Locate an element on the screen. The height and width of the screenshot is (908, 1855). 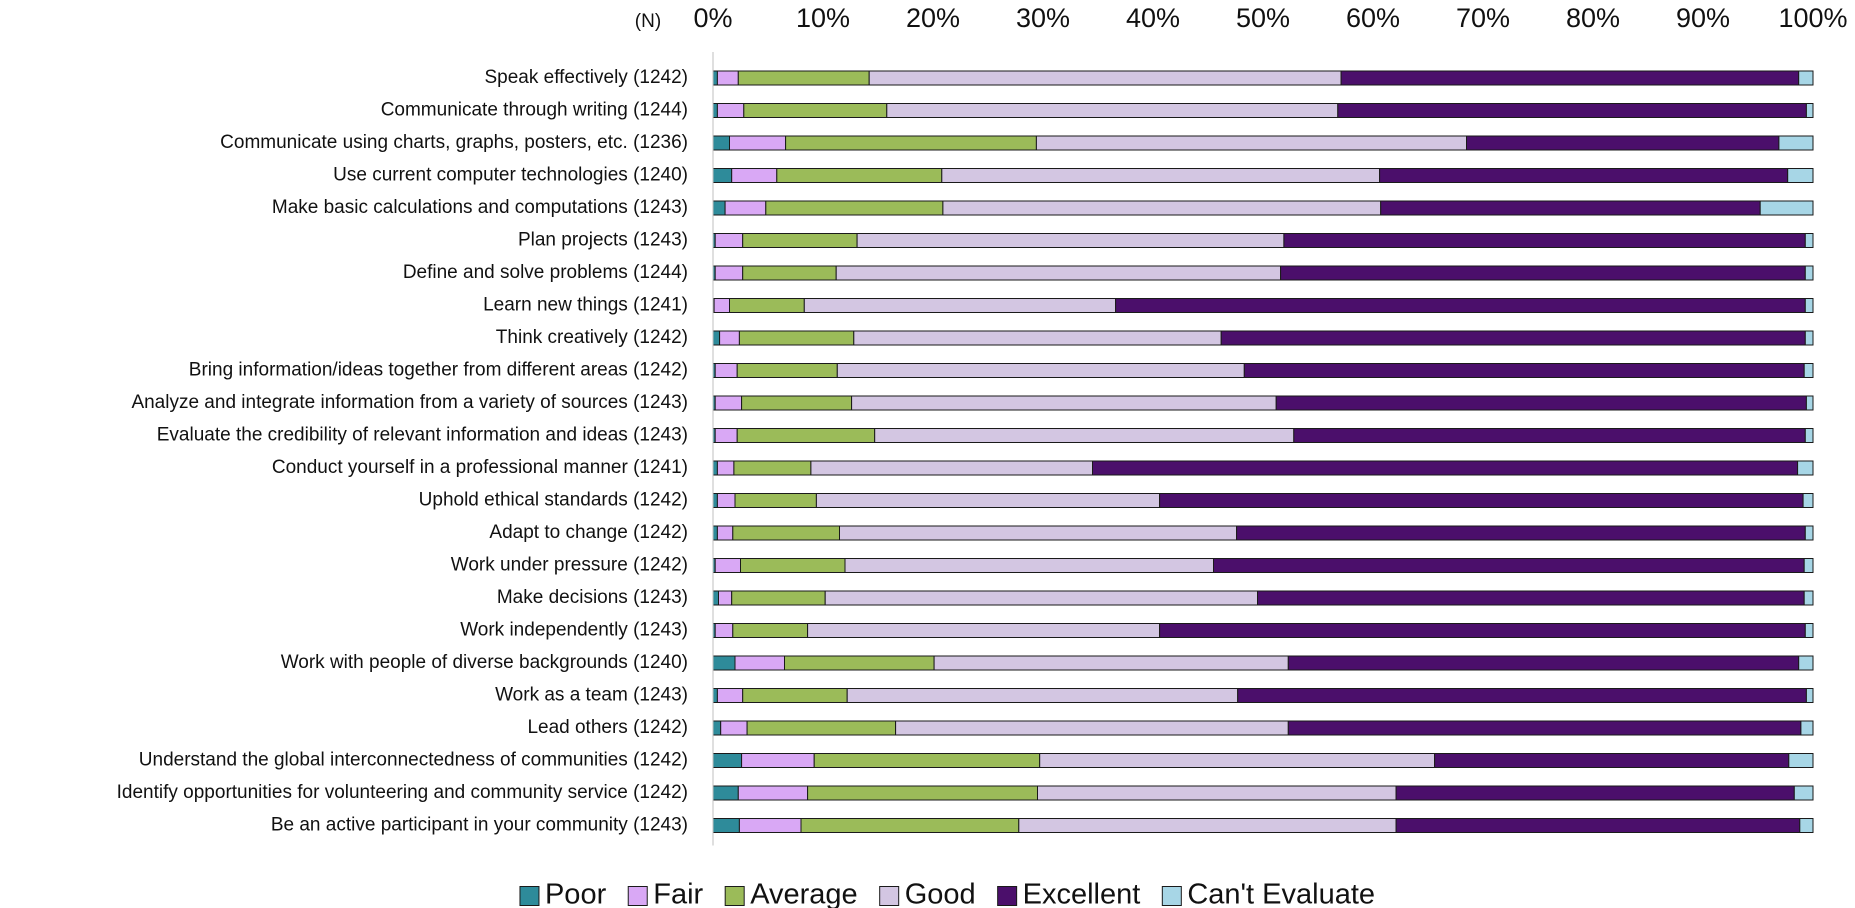
x-tick-label: 20% is located at coordinates (933, 18).